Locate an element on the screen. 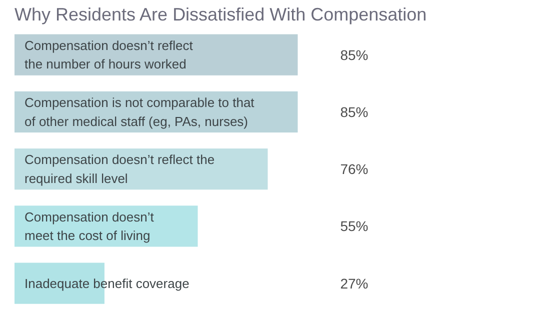 This screenshot has height=320, width=540. chart-title: Why Residents Are Dissatisfied With Compensation is located at coordinates (220, 14).